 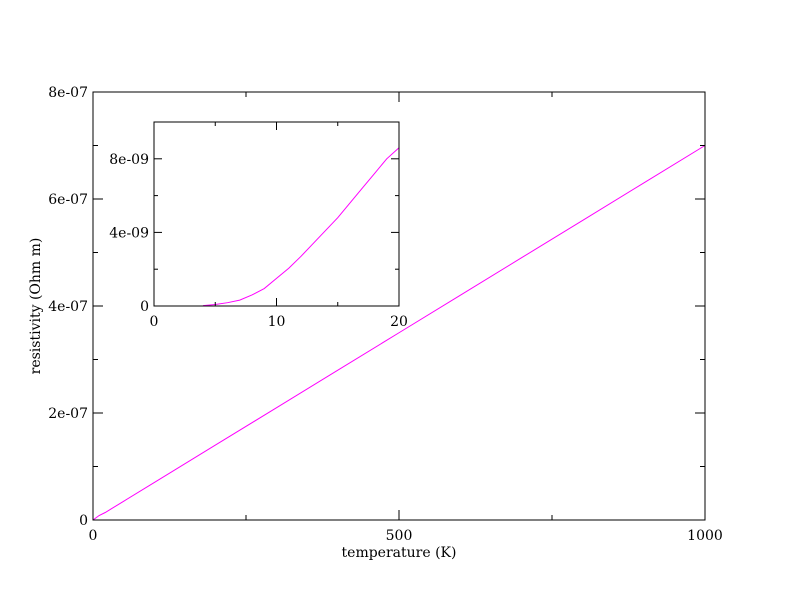 What do you see at coordinates (68, 200) in the screenshot?
I see `main-y-tick-label: 6e-07` at bounding box center [68, 200].